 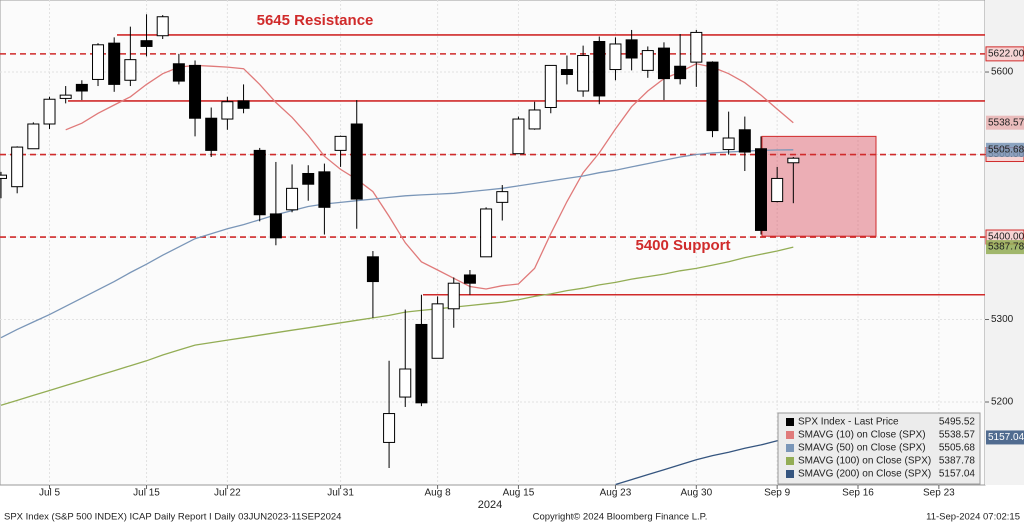 What do you see at coordinates (227, 493) in the screenshot?
I see `x-tick-label: Jul 22` at bounding box center [227, 493].